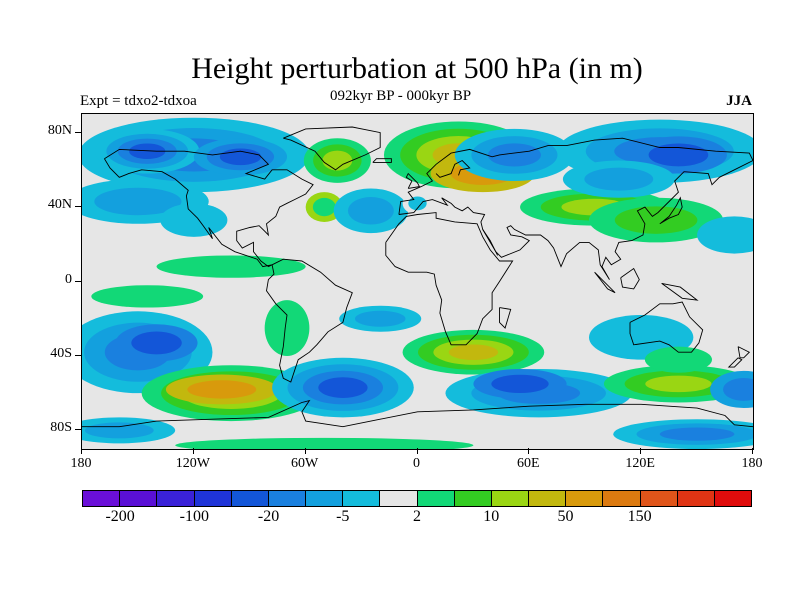 The image size is (800, 600). I want to click on colorbar-label: 2, so click(417, 516).